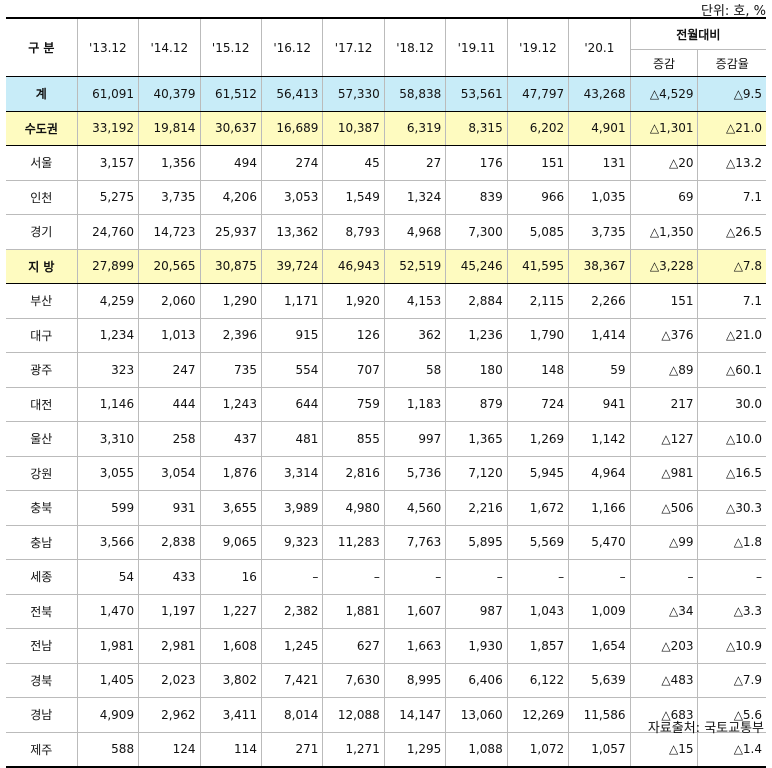 The image size is (772, 768). What do you see at coordinates (291, 473) in the screenshot?
I see `value-cell: 3,314` at bounding box center [291, 473].